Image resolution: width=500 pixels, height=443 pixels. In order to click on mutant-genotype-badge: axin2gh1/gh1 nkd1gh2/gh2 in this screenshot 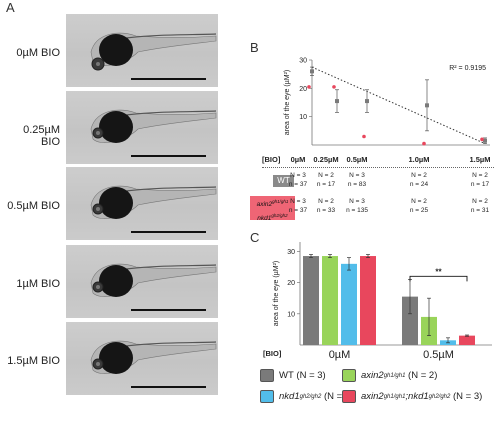, I will do `click(272, 209)`.